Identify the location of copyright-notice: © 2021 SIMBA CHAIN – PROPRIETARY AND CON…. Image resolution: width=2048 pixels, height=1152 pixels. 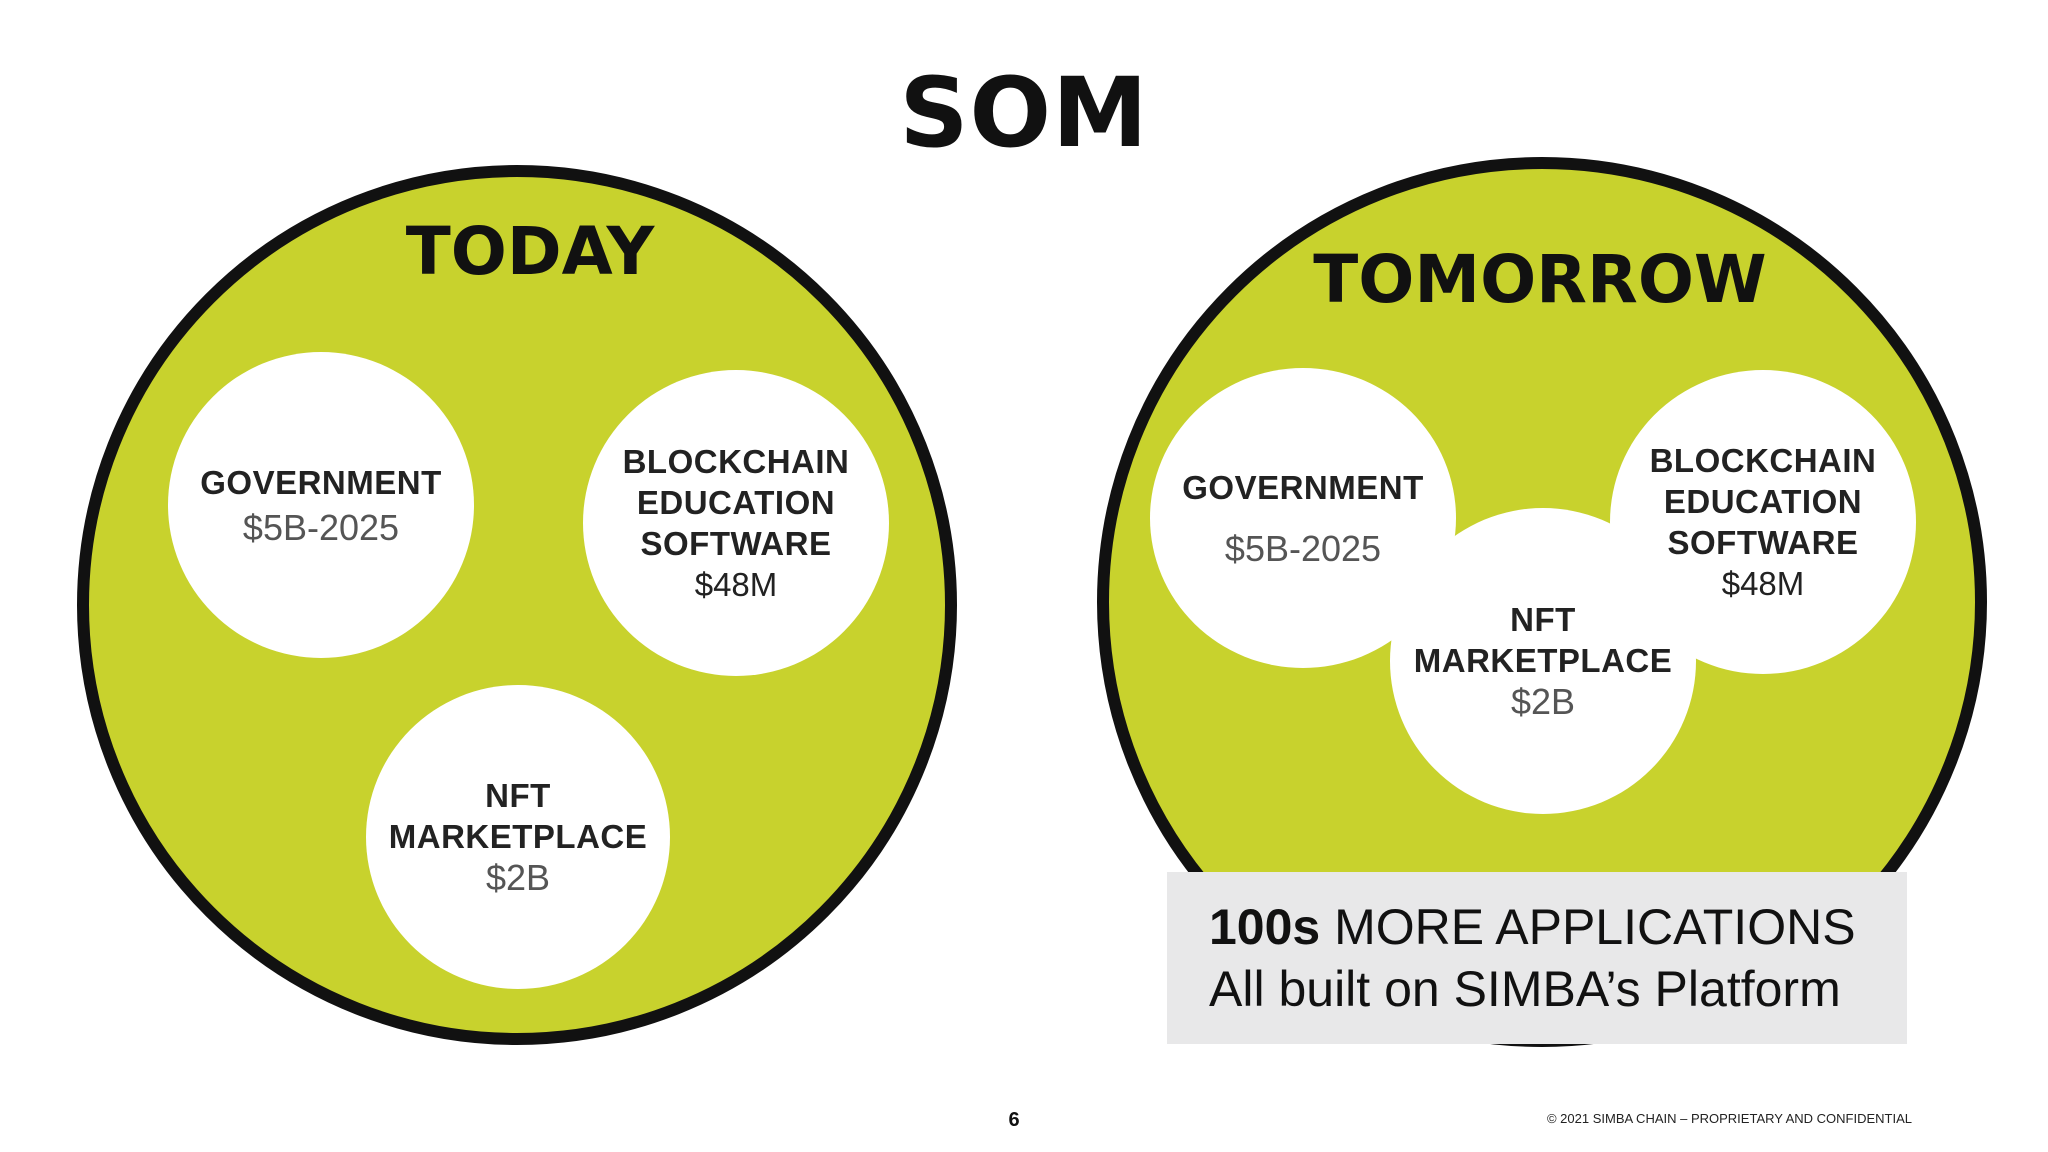
(1729, 1118).